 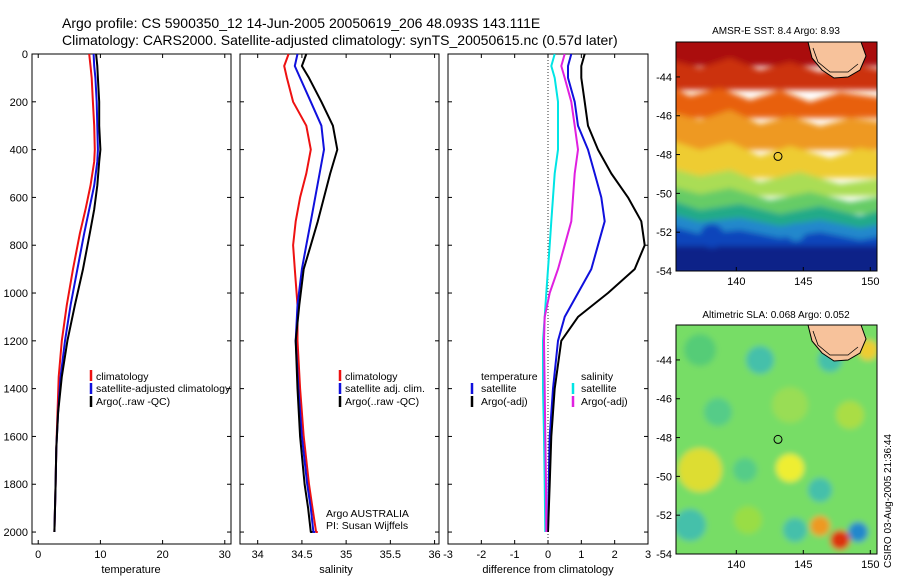 What do you see at coordinates (346, 555) in the screenshot?
I see `x-tick-label: 35` at bounding box center [346, 555].